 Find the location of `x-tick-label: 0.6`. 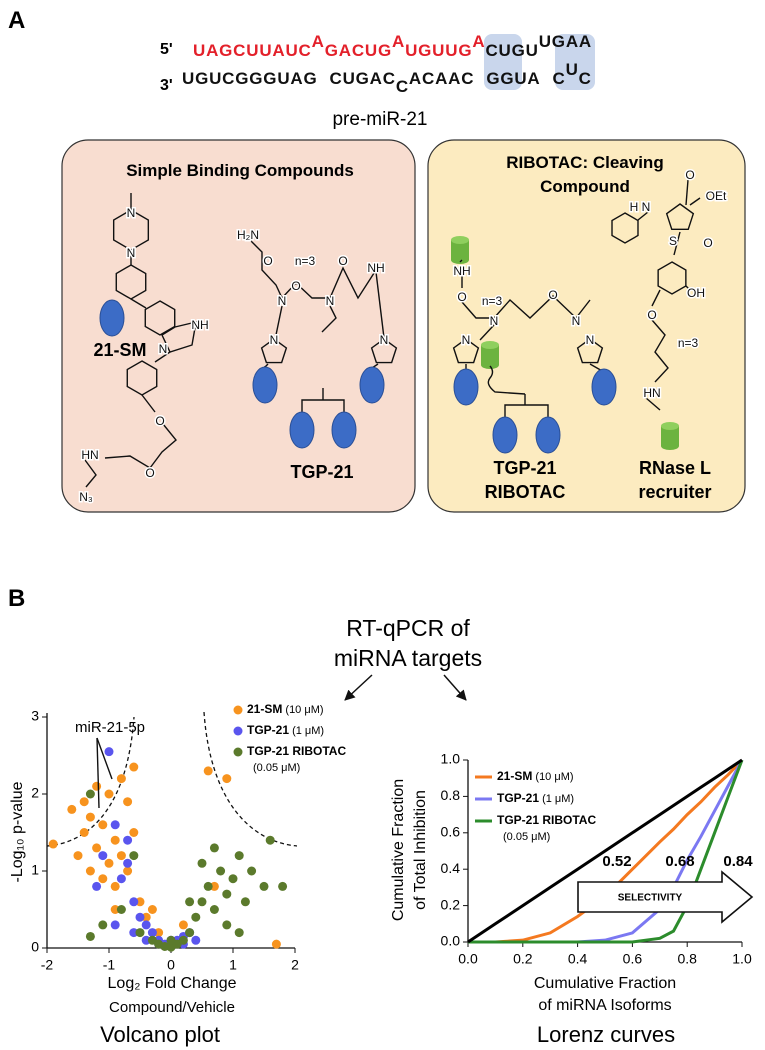

x-tick-label: 0.6 is located at coordinates (633, 959).